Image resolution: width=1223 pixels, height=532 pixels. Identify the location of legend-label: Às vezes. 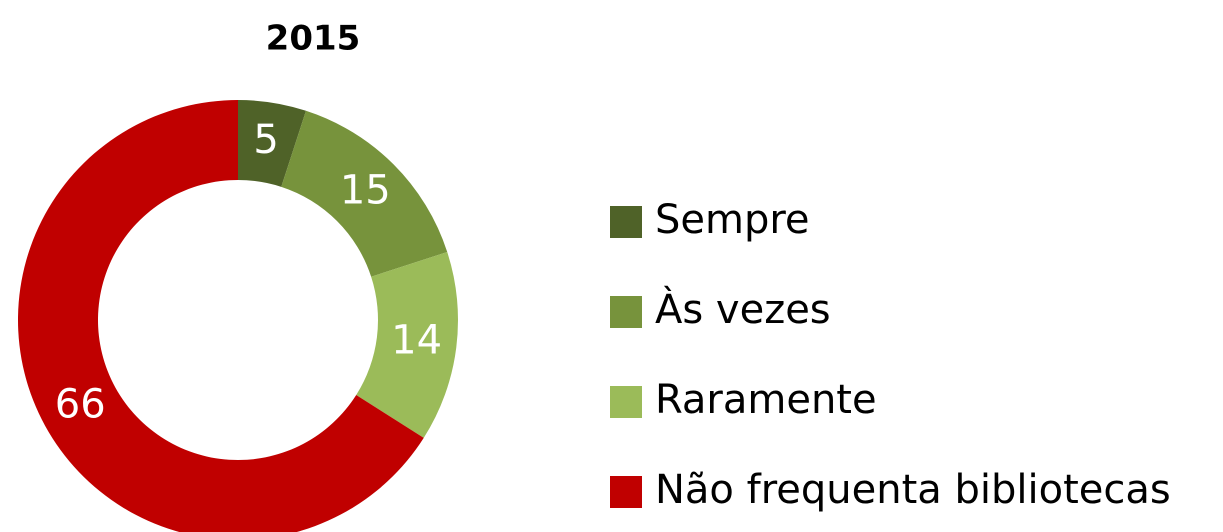
(743, 309).